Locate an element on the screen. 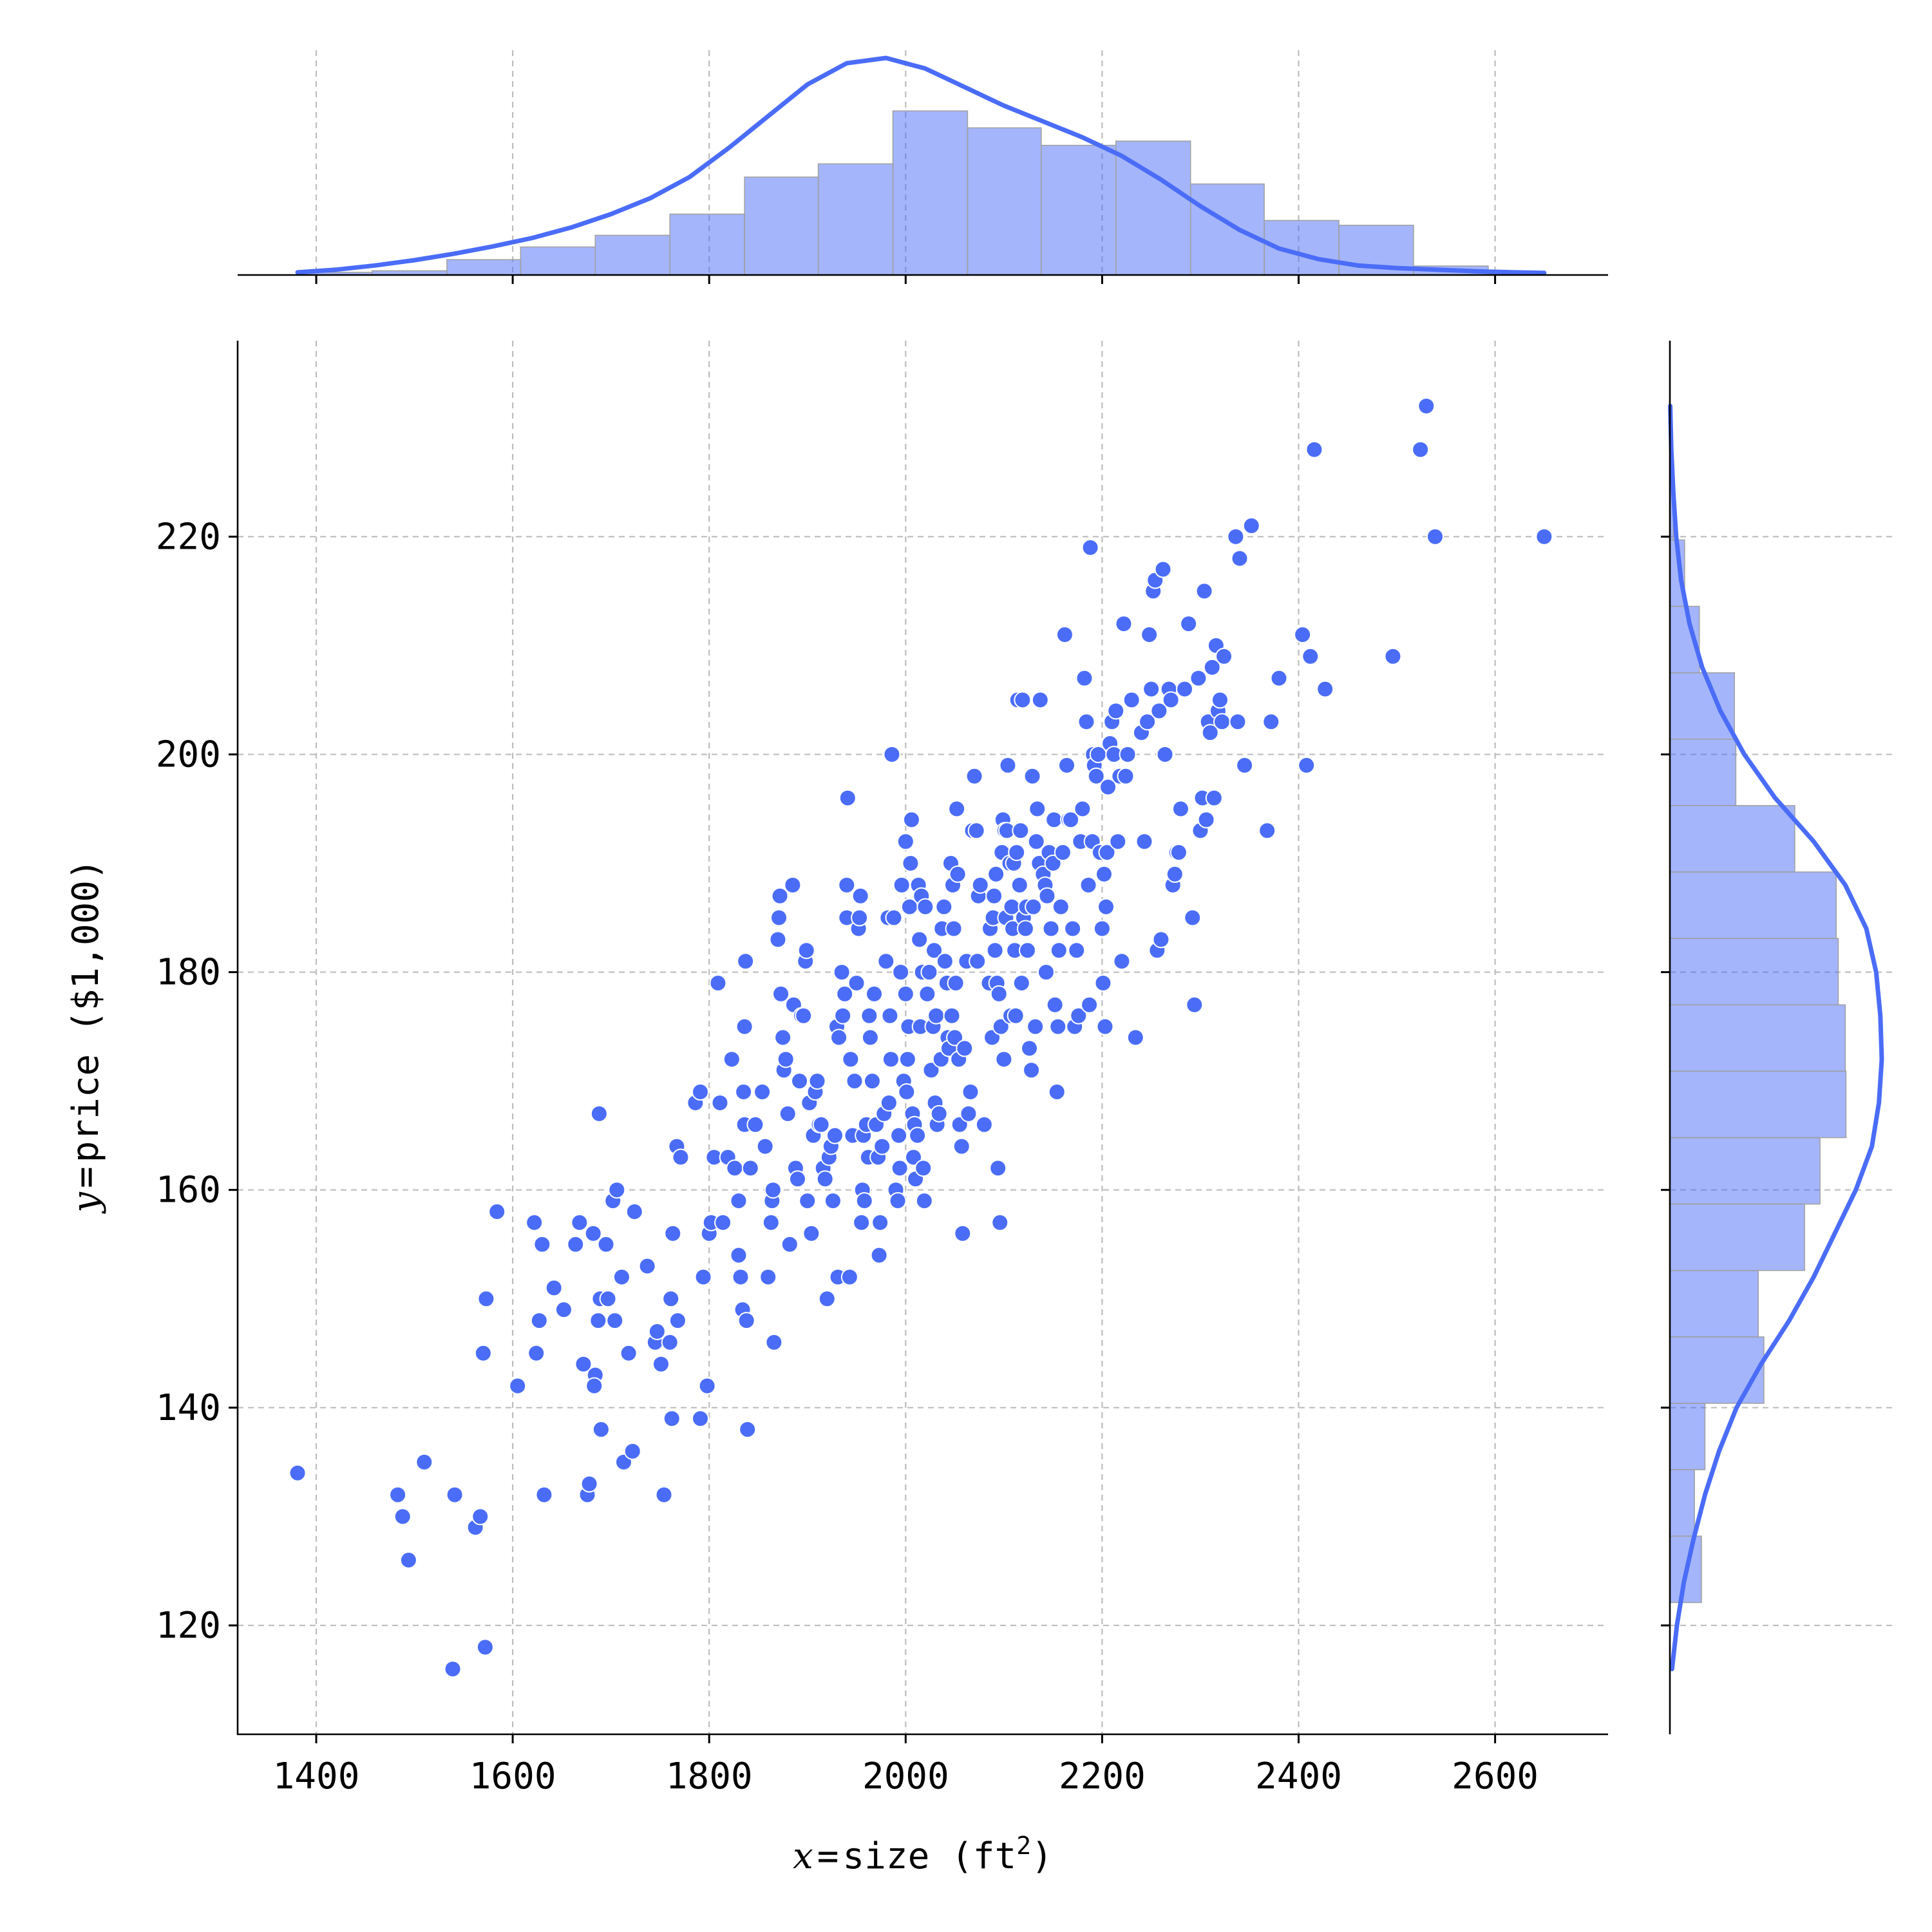 This screenshot has height=1932, width=1932. x-histogram-bars is located at coordinates (921, 193).